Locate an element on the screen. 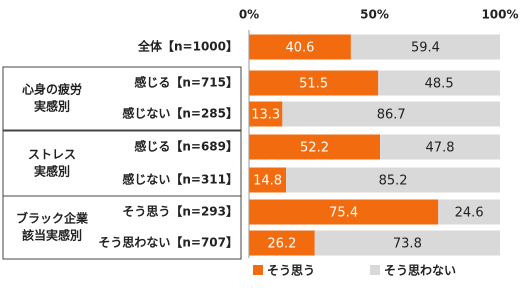  data-label: 48.5 is located at coordinates (439, 84).